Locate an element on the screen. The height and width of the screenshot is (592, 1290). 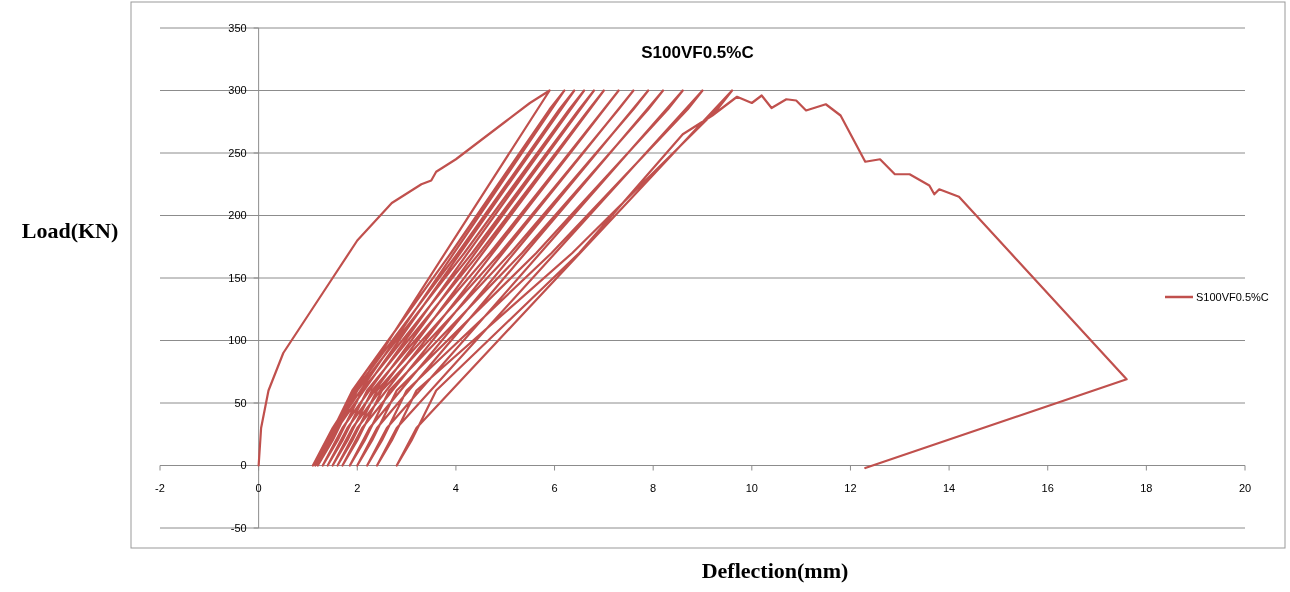
y-tick-label: 350 is located at coordinates (237, 27).